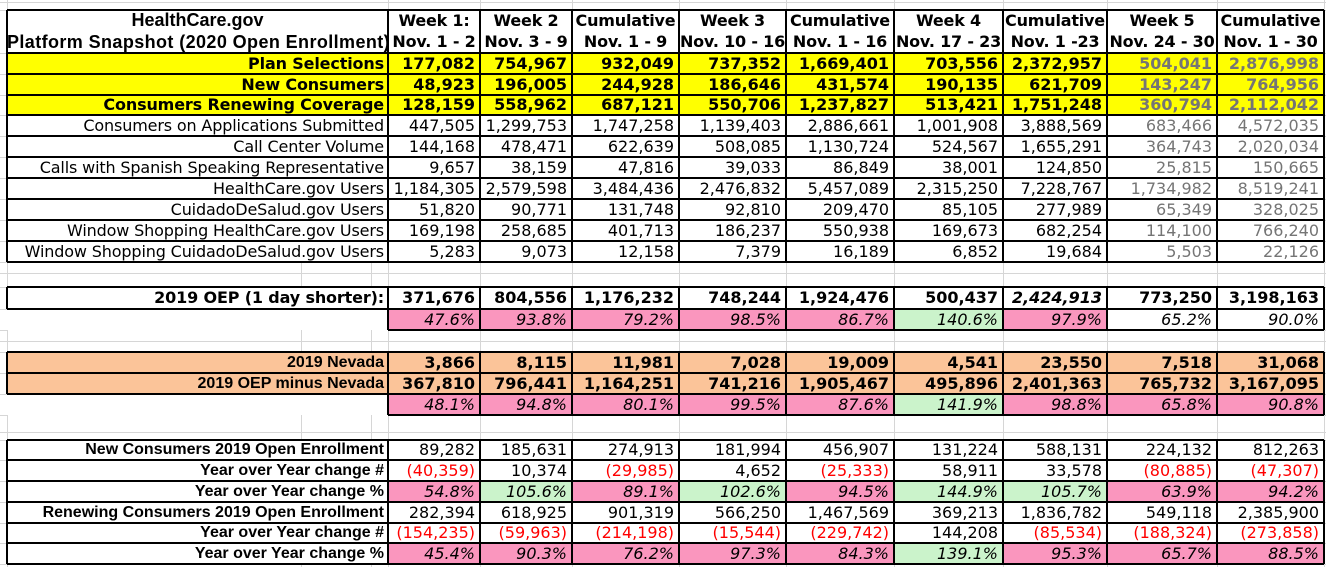  Describe the element at coordinates (1270, 105) in the screenshot. I see `data-cell: 2,112,042` at that location.